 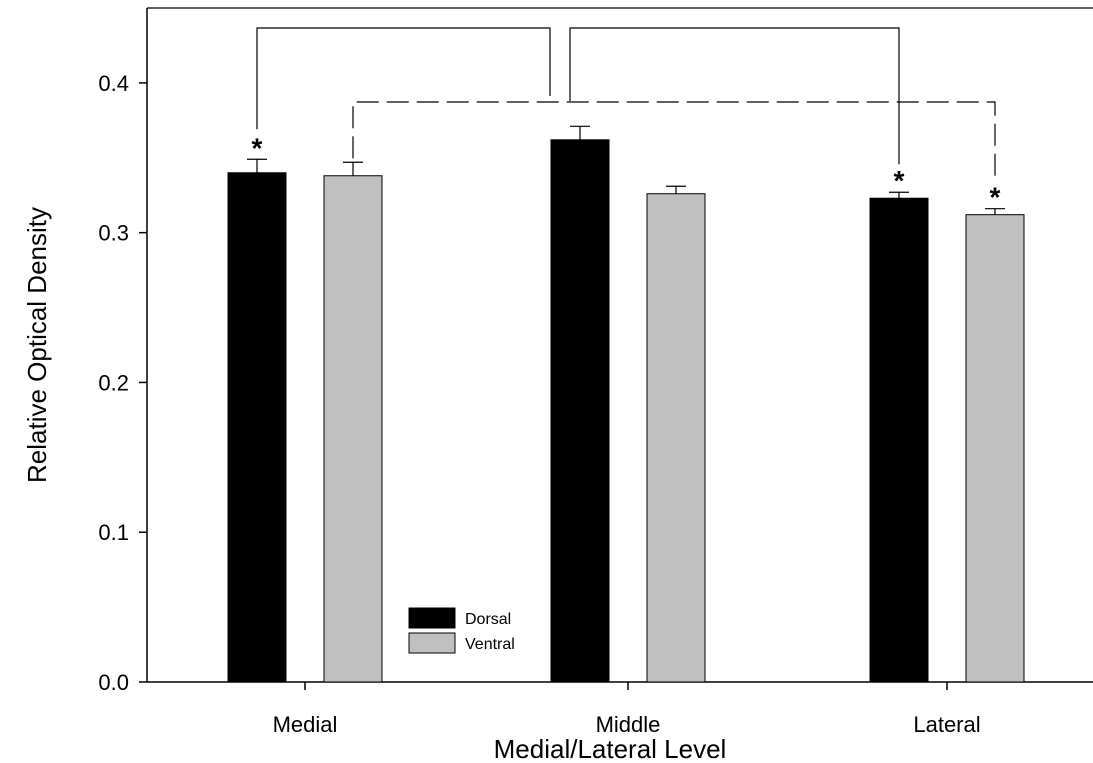 What do you see at coordinates (113, 233) in the screenshot?
I see `y-tick-label: 0.3` at bounding box center [113, 233].